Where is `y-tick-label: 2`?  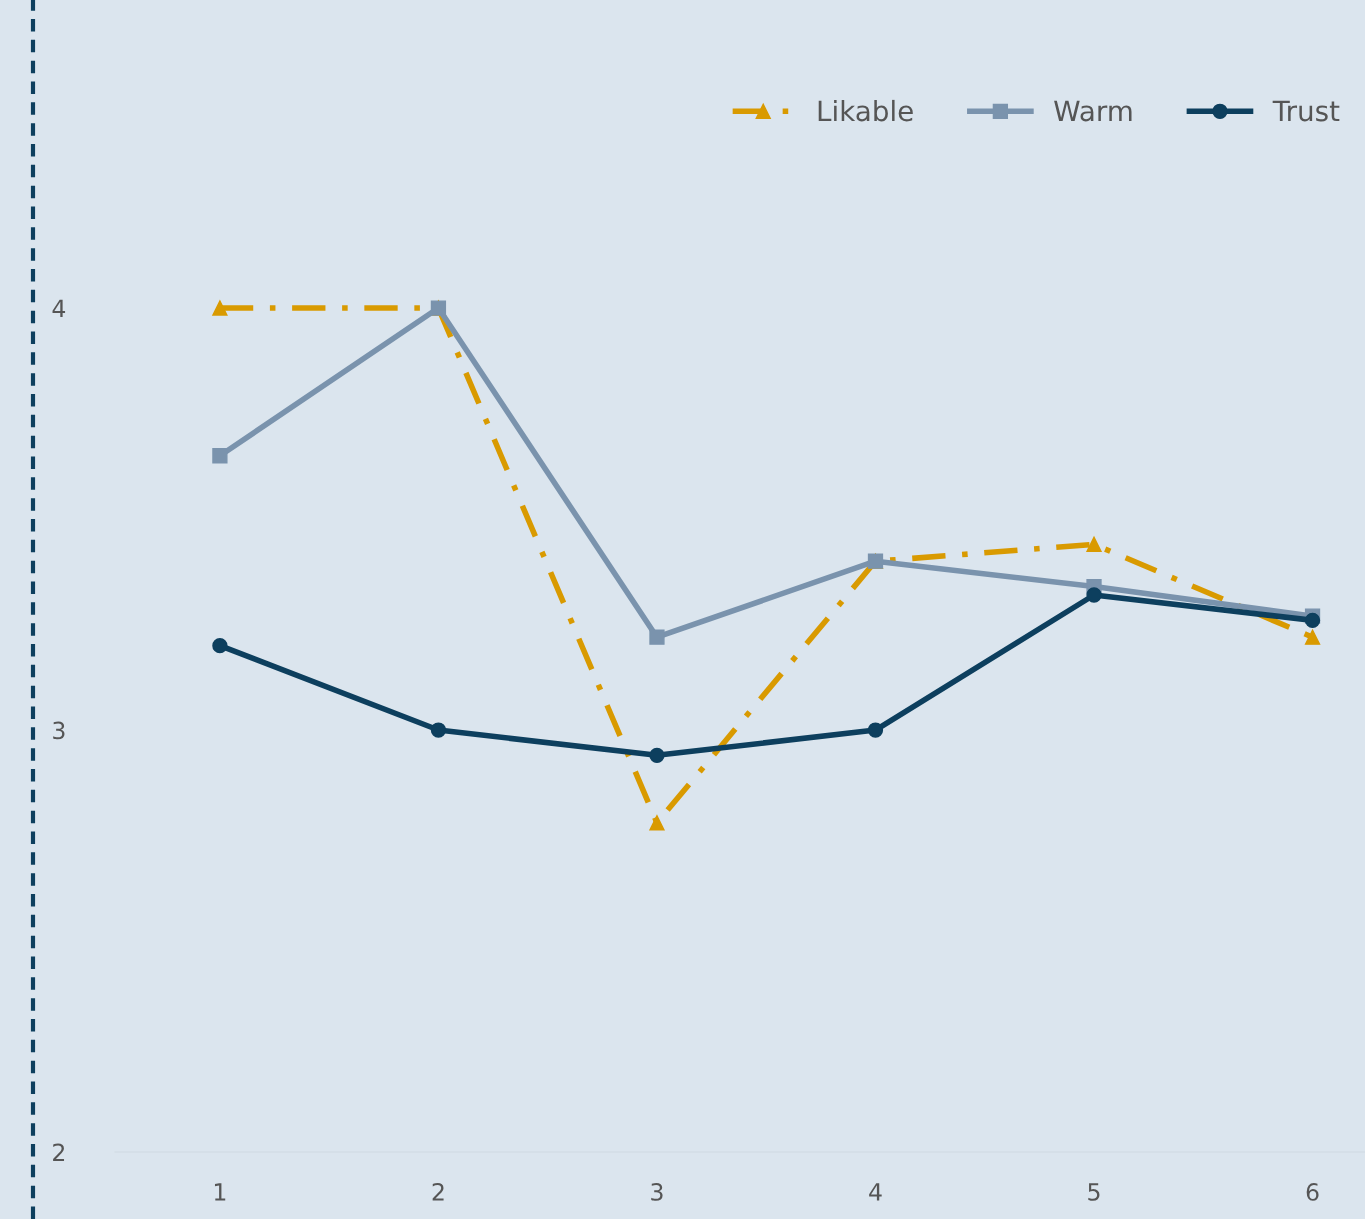 y-tick-label: 2 is located at coordinates (59, 1152).